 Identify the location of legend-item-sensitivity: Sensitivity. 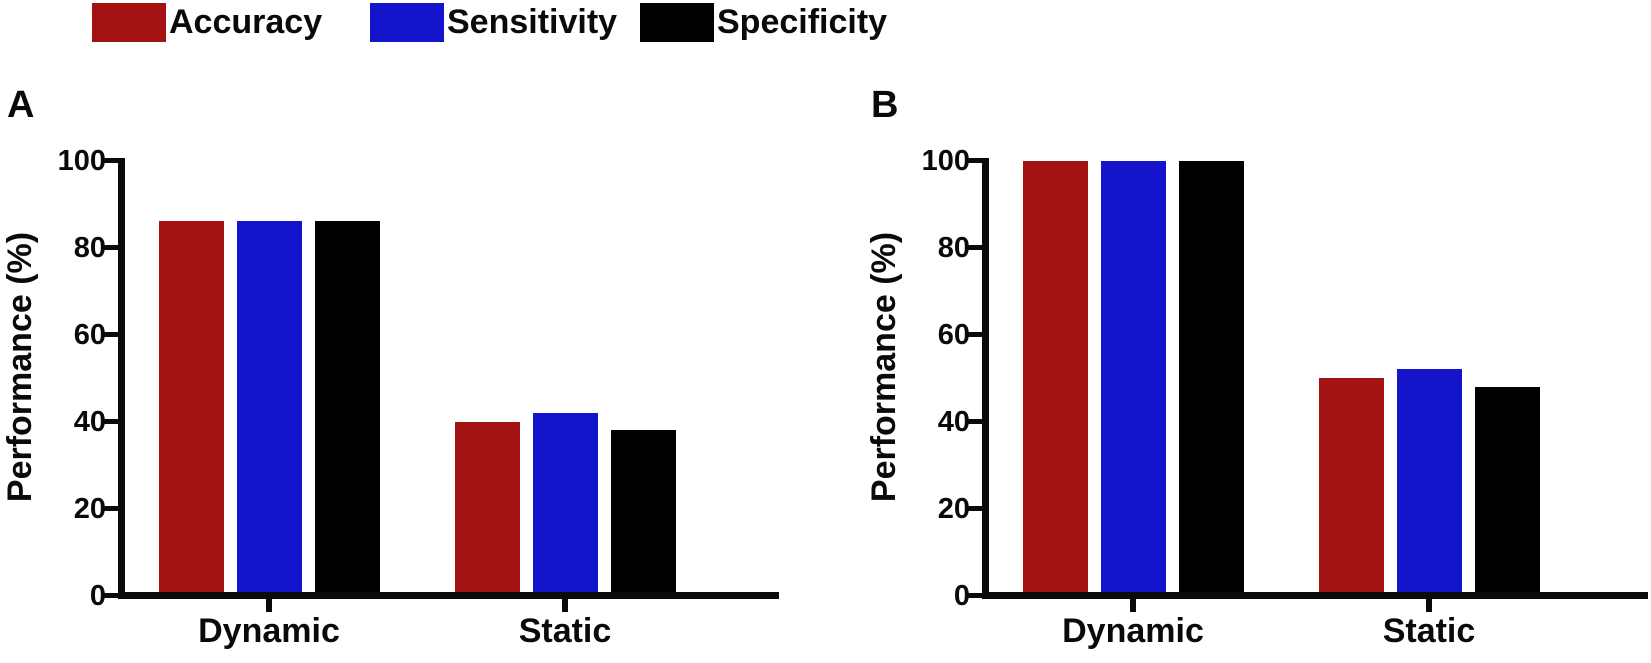
(493, 22).